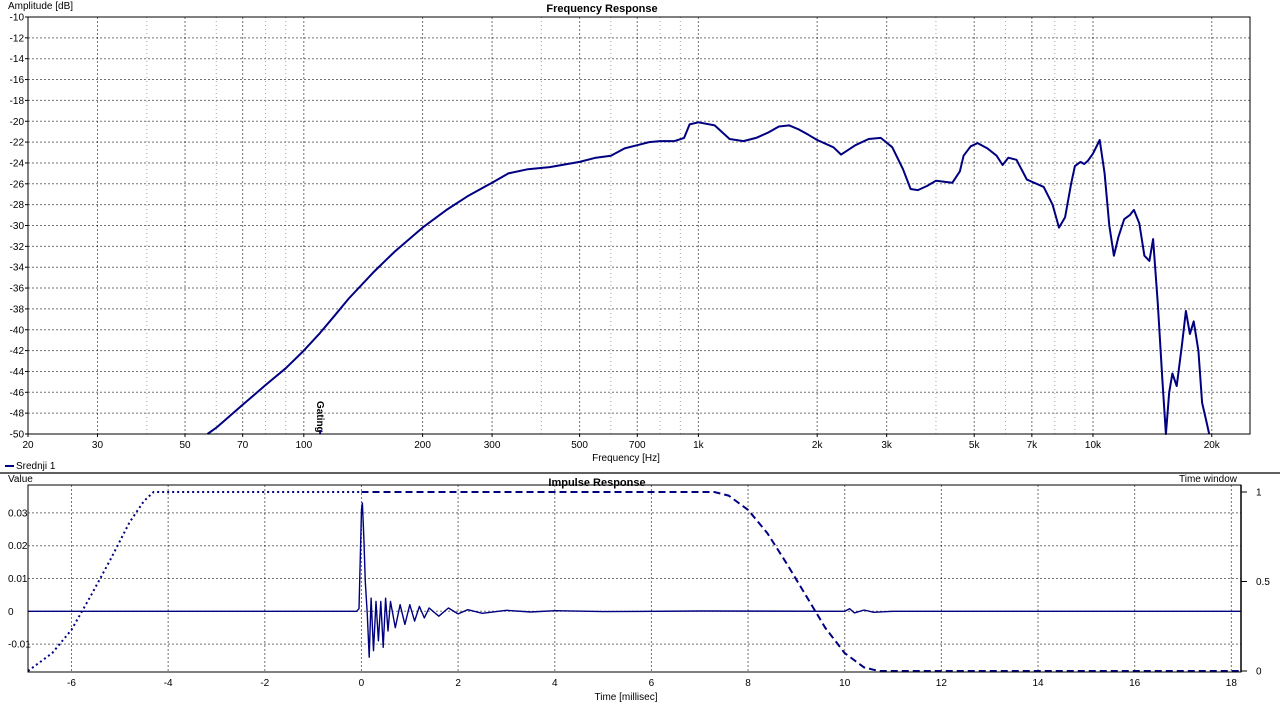  I want to click on fr-y-tick-label: -30, so click(17, 226).